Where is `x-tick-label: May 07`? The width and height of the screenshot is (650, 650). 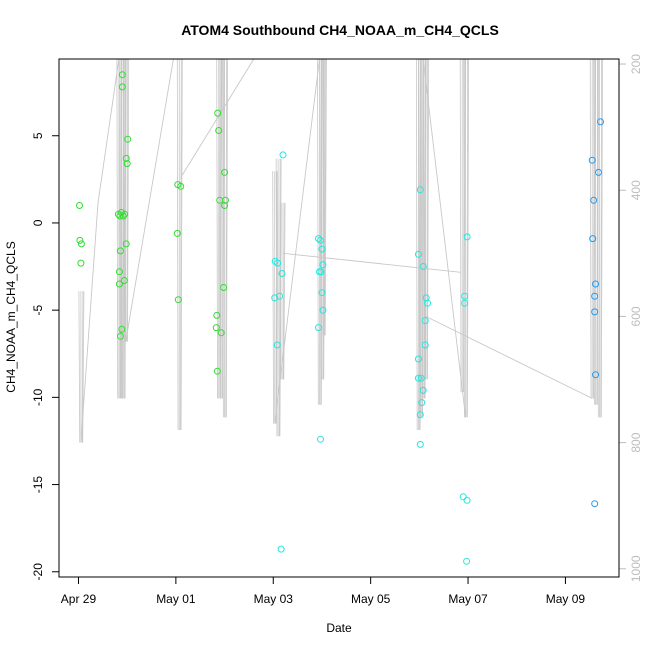
x-tick-label: May 07 is located at coordinates (468, 599).